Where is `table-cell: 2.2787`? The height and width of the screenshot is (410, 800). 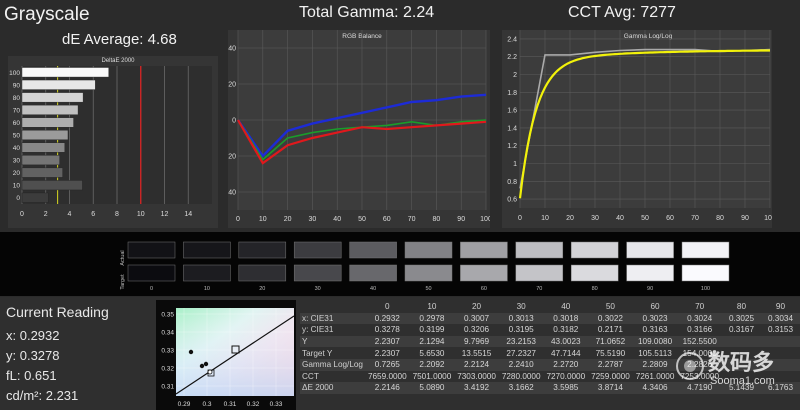 table-cell: 2.2787 is located at coordinates (610, 364).